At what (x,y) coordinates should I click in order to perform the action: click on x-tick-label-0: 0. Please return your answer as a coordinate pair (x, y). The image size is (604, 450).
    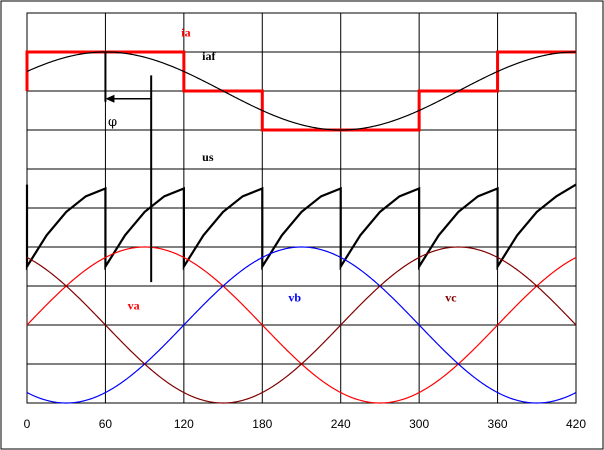
    Looking at the image, I should click on (27, 424).